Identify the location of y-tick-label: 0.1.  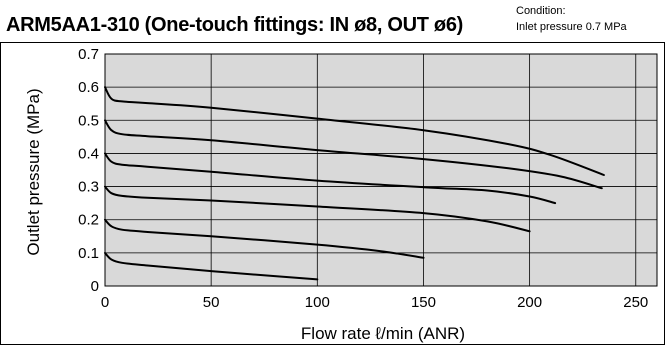
(88, 253).